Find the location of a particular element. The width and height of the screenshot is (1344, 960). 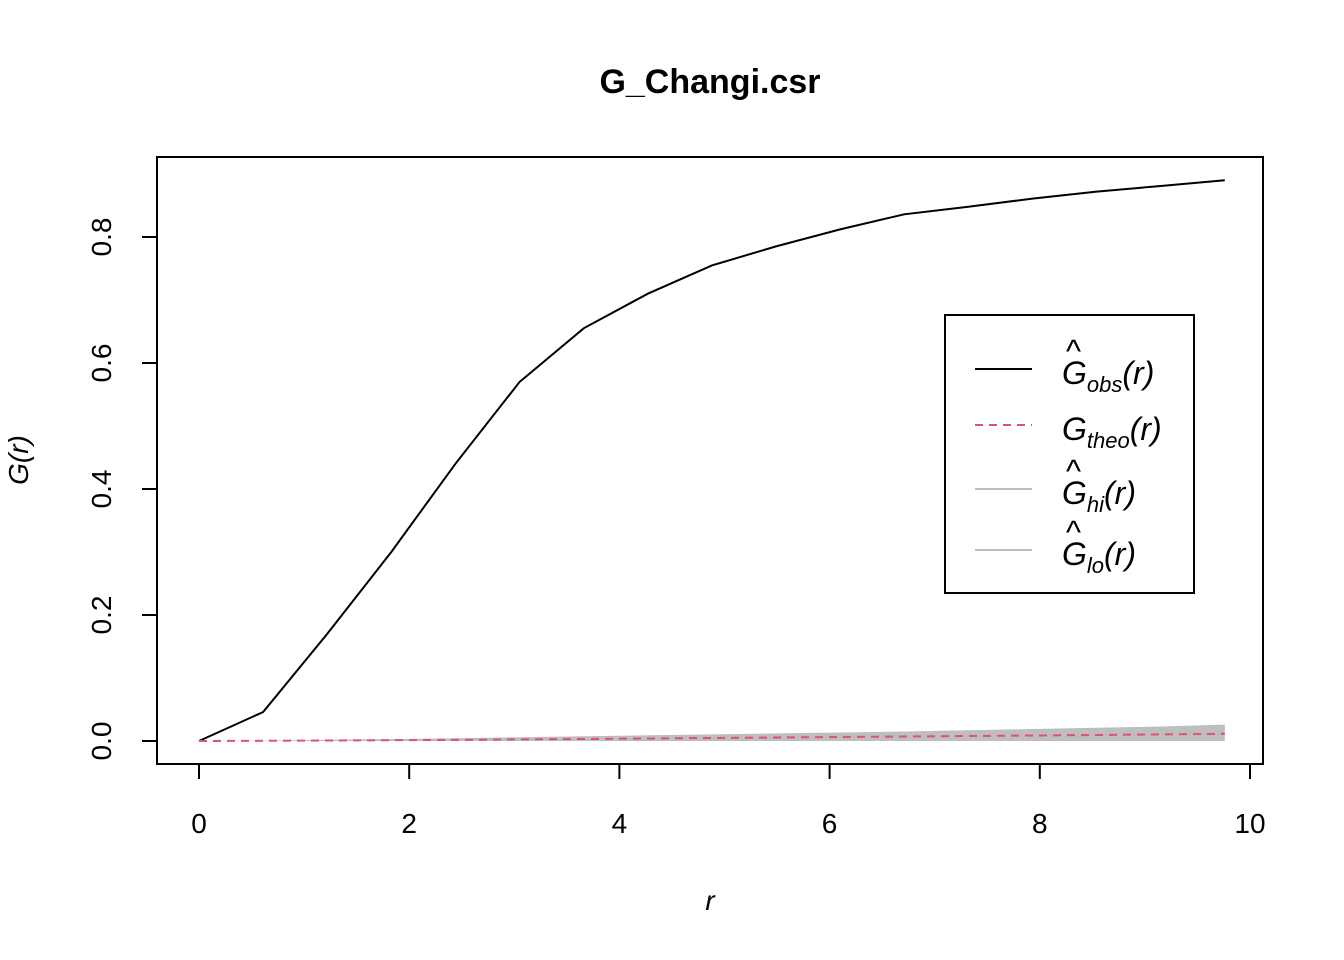

y-tick-label: 0.8 is located at coordinates (101, 237).